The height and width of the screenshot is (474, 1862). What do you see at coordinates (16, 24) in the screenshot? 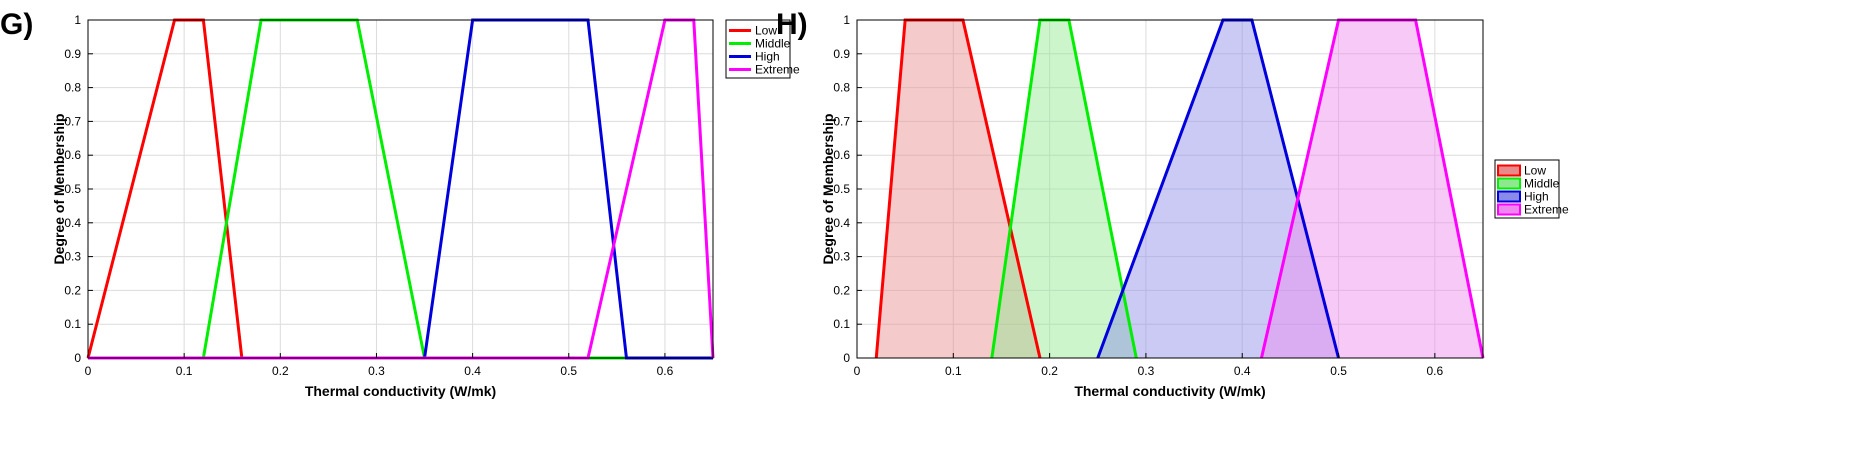
I see `panel-letter: G)` at bounding box center [16, 24].